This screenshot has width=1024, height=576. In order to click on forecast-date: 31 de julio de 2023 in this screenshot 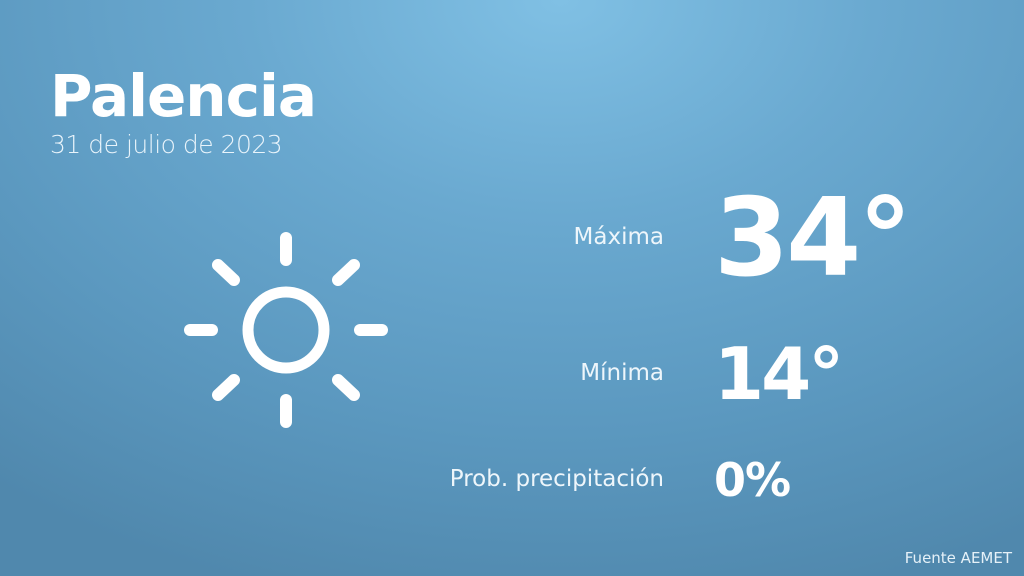, I will do `click(166, 144)`.